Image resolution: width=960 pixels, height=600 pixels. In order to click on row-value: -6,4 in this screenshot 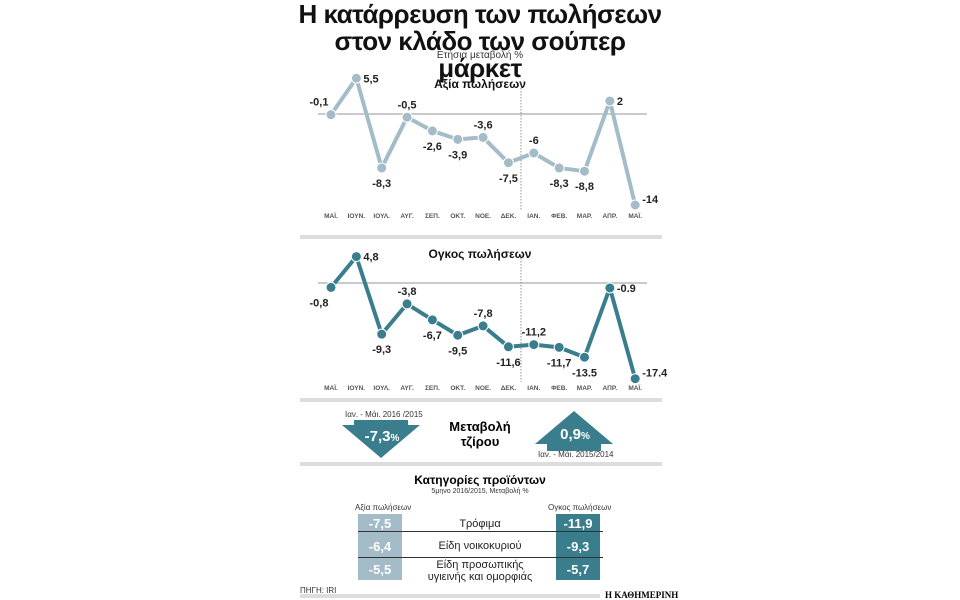, I will do `click(380, 546)`.